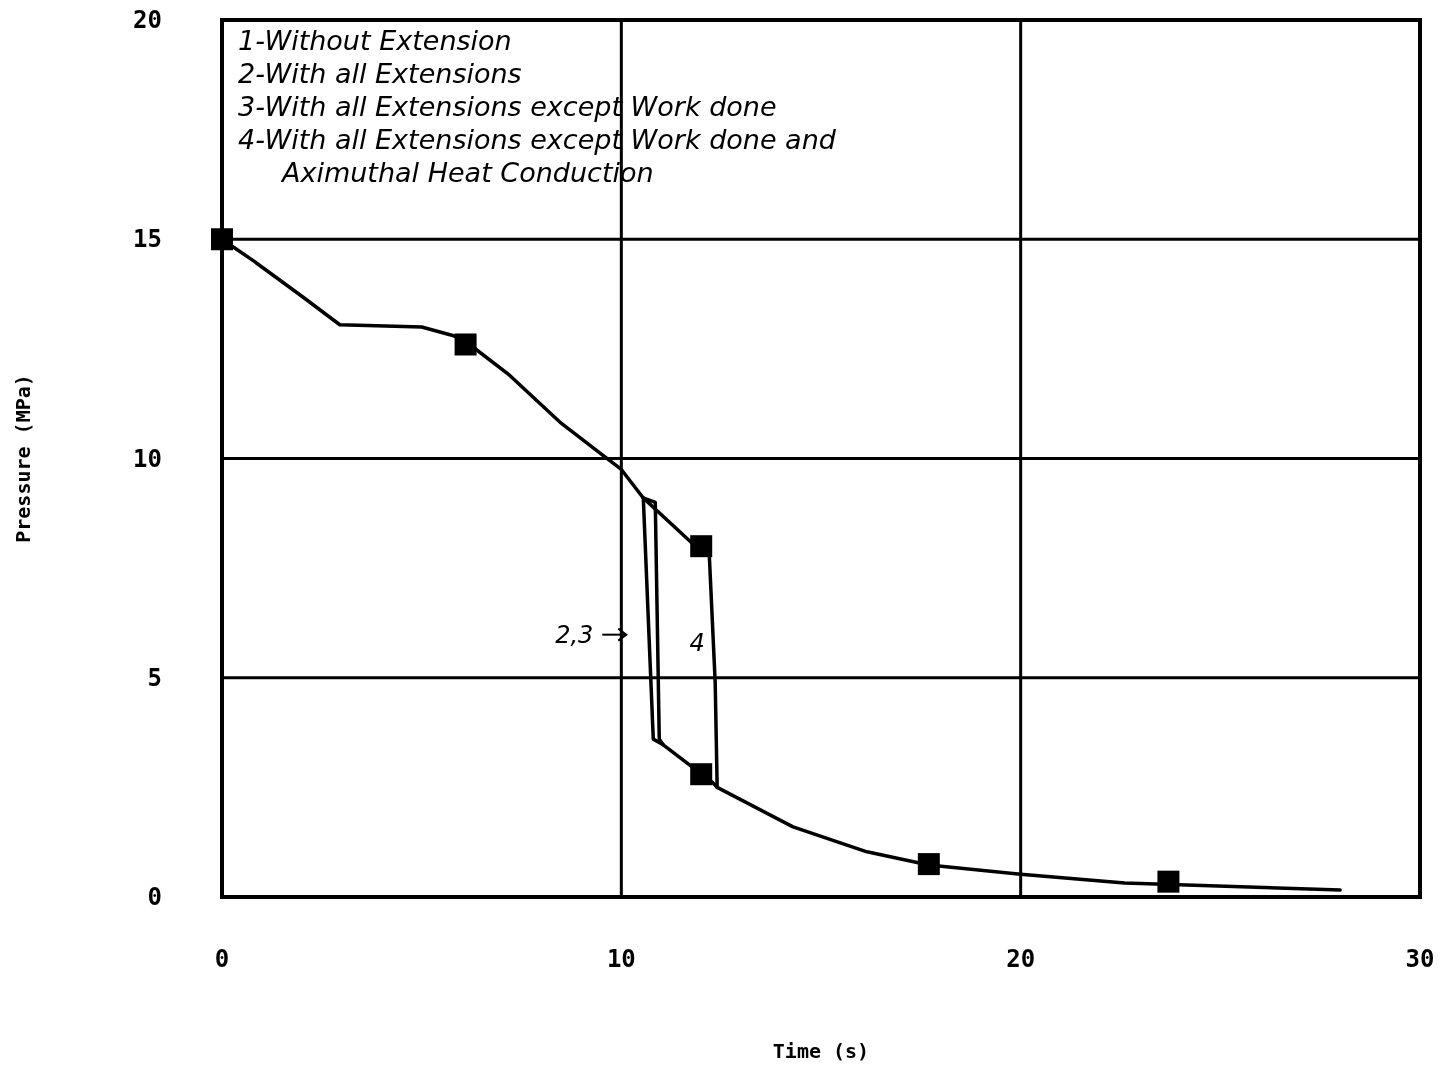 This screenshot has width=1446, height=1068. Describe the element at coordinates (147, 20) in the screenshot. I see `y-tick-label: 20` at that location.